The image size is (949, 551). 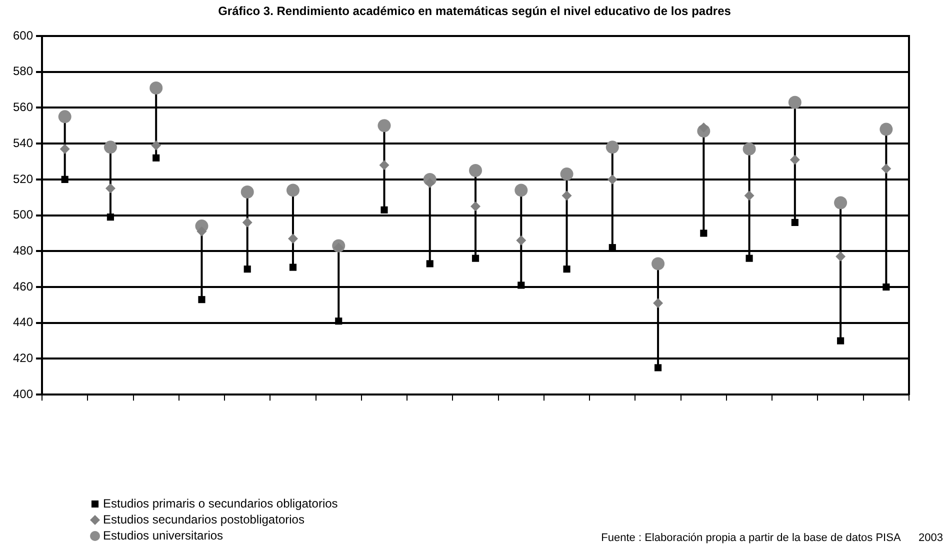 What do you see at coordinates (23, 286) in the screenshot?
I see `y-tick-label: 460` at bounding box center [23, 286].